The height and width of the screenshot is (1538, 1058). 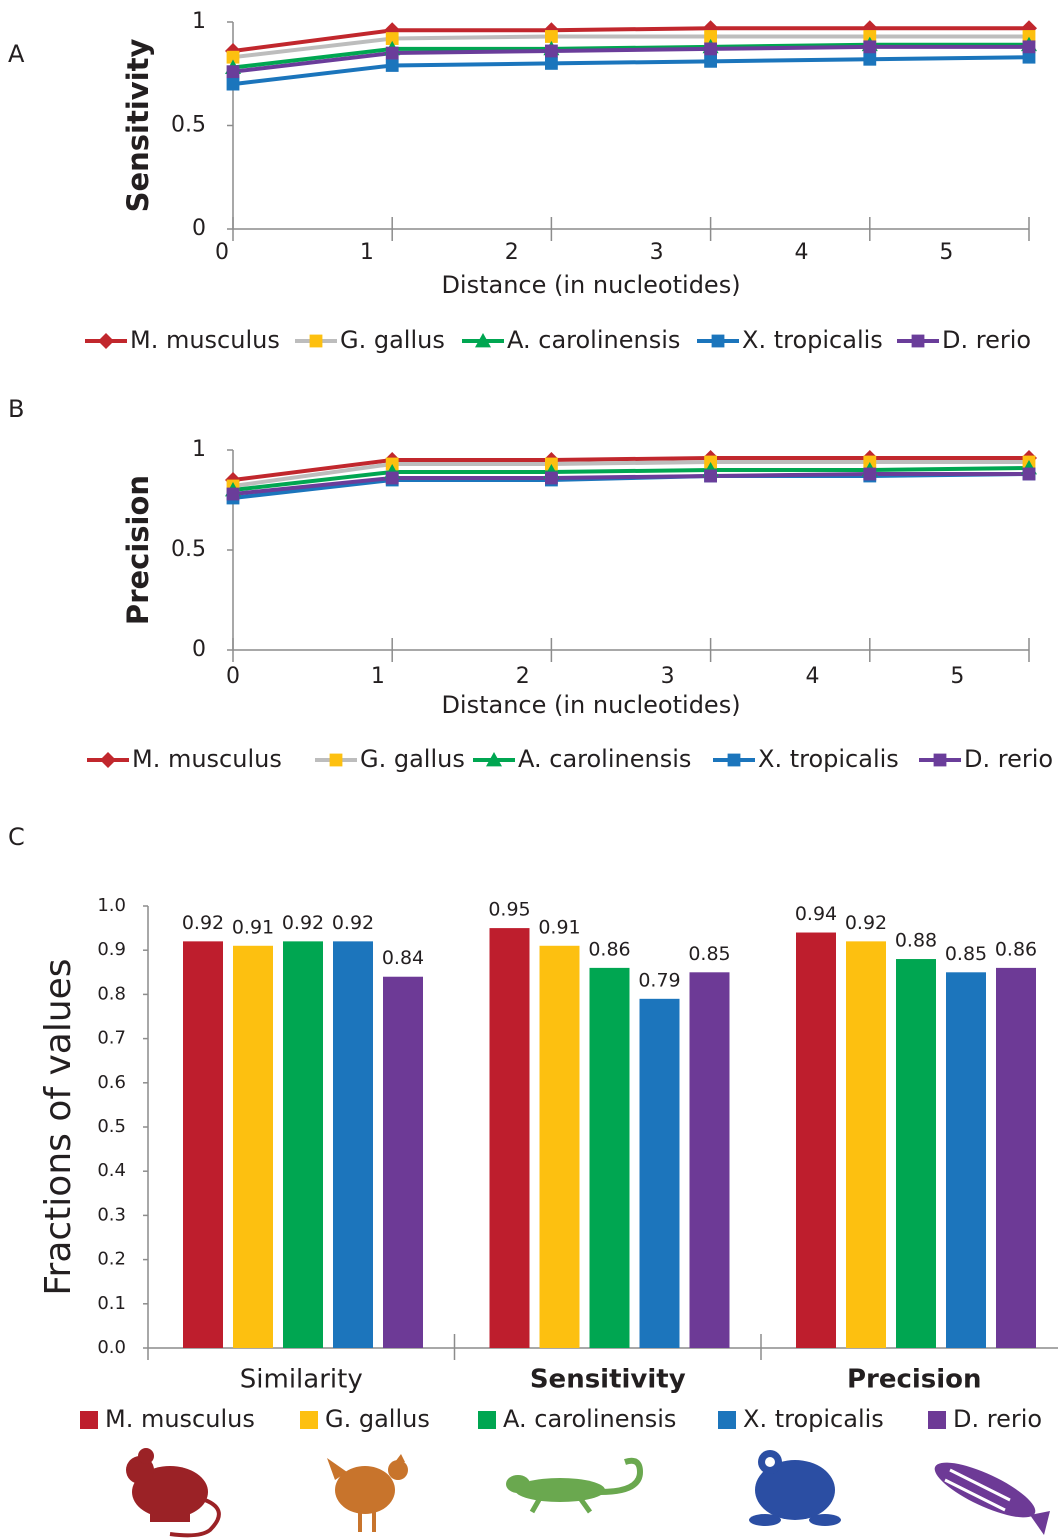 What do you see at coordinates (111, 905) in the screenshot?
I see `y-tick-label: 1.0` at bounding box center [111, 905].